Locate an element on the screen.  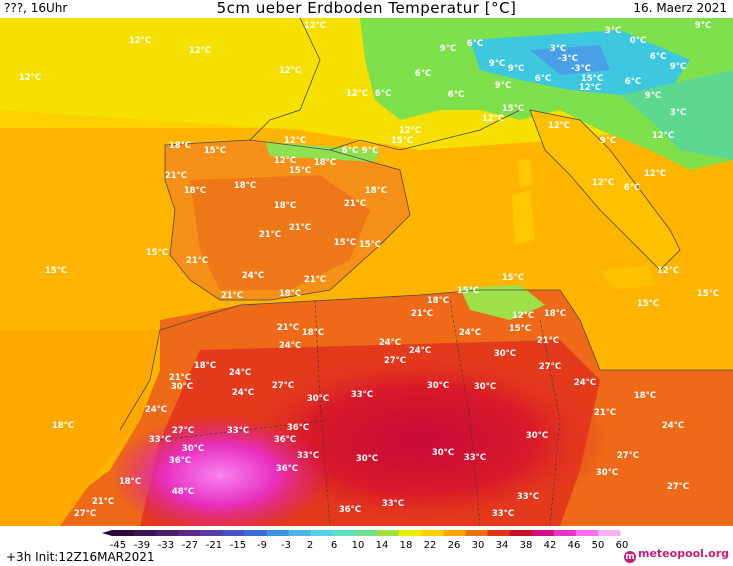
coastline-iberia is located at coordinates (287, 220).